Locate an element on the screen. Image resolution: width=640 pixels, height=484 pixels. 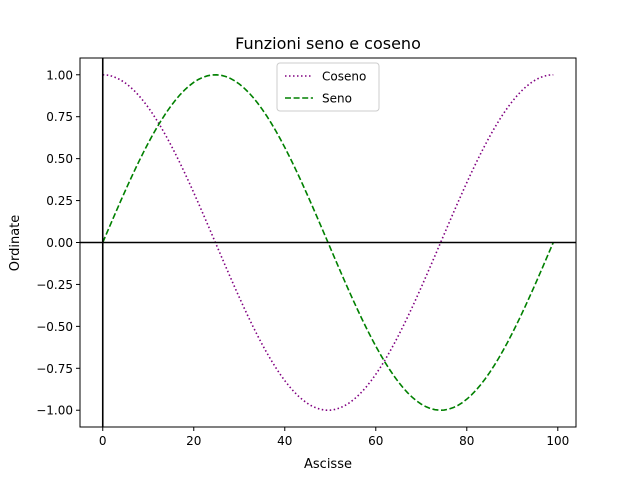
y-axis-label: Ordinate is located at coordinates (15, 243).